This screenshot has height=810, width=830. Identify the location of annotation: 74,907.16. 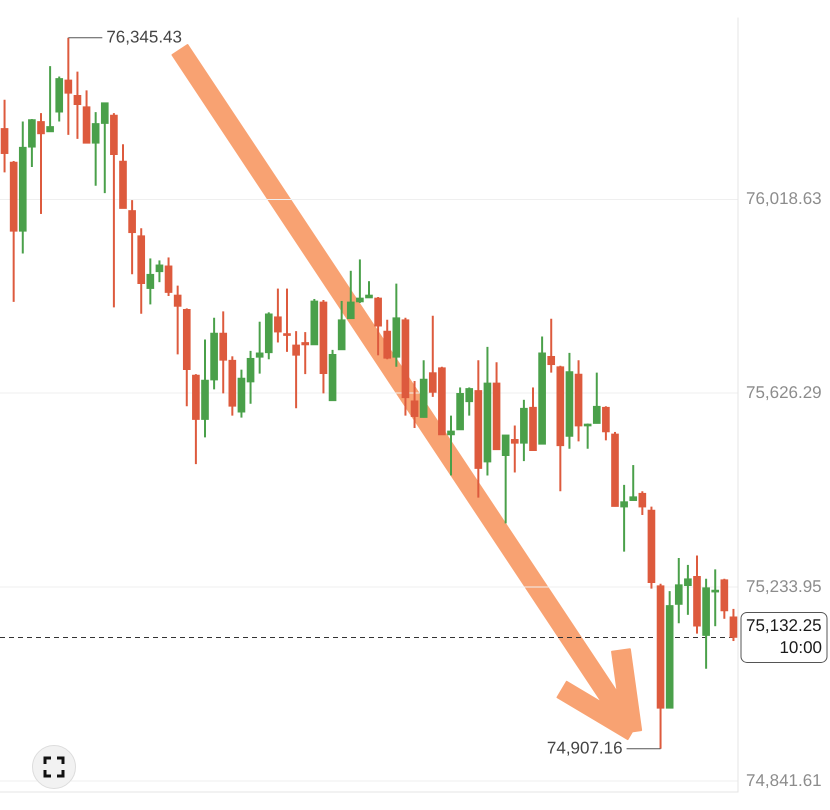
(584, 748).